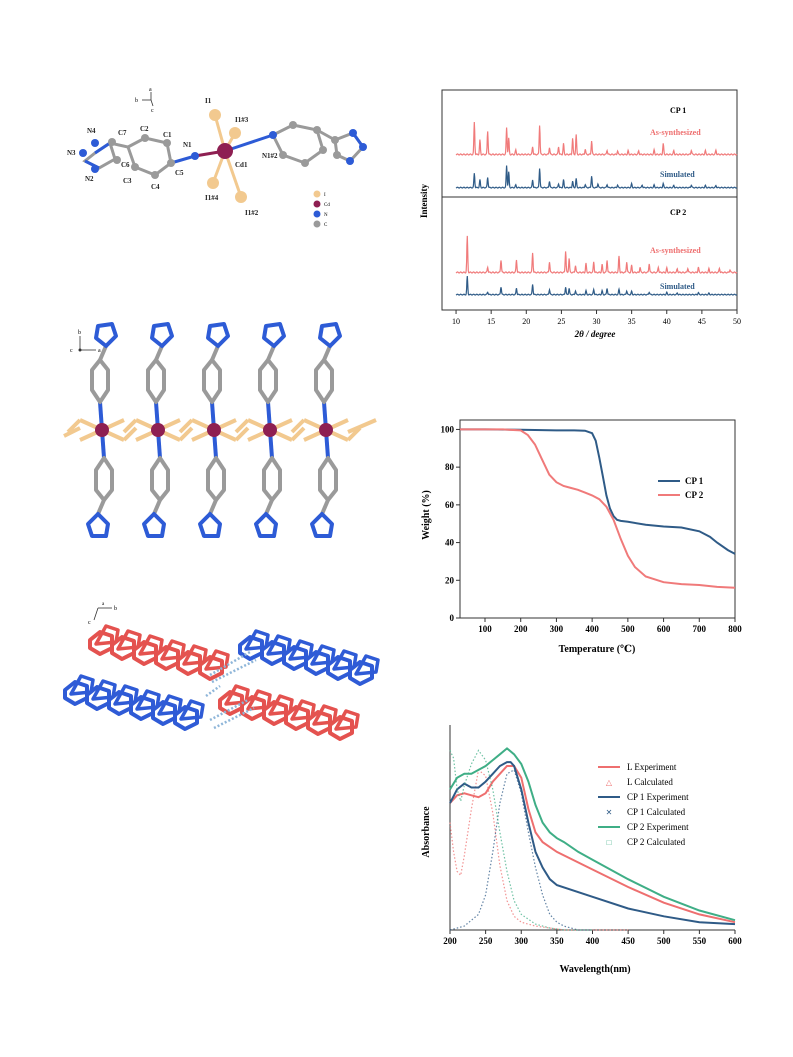 This screenshot has width=793, height=1057. Describe the element at coordinates (609, 812) in the screenshot. I see `uvvis-legend-marker: ✕` at that location.